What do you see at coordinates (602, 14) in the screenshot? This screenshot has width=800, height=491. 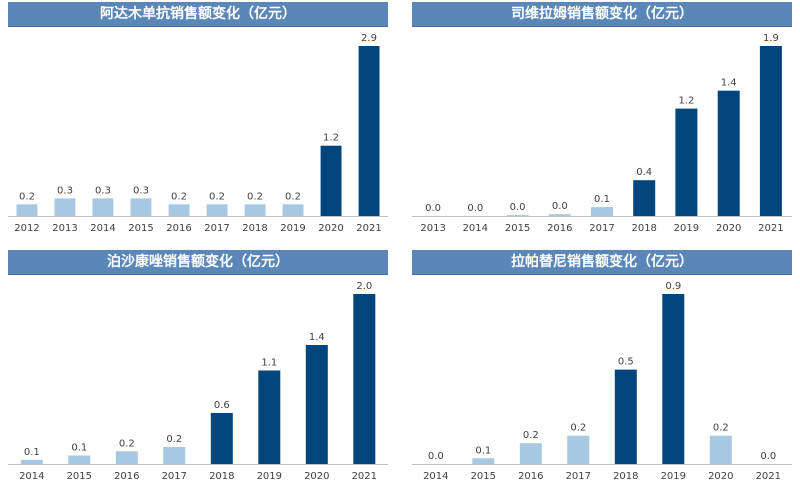 I see `chart-title: 司维拉姆销售额变化（亿元）` at bounding box center [602, 14].